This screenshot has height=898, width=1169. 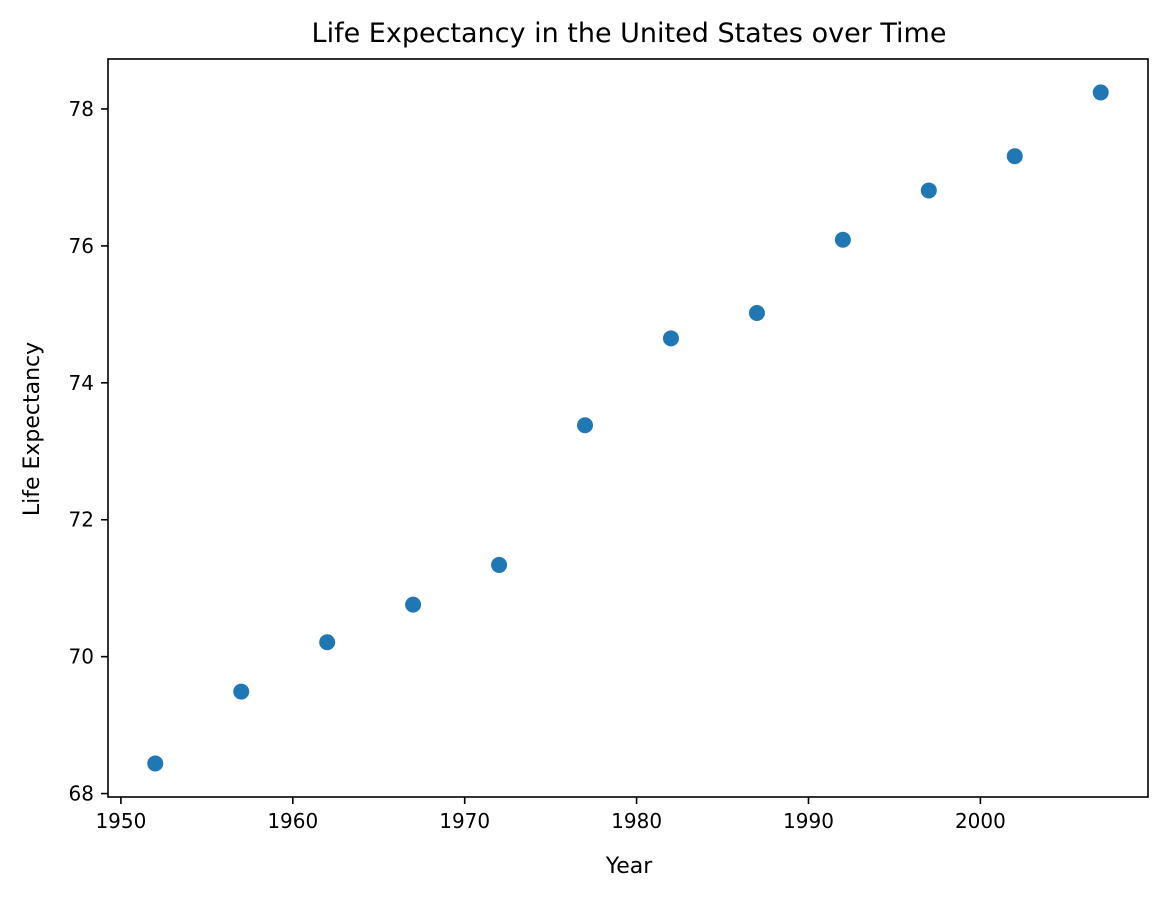 I want to click on x-tick-label: 2000, so click(x=980, y=821).